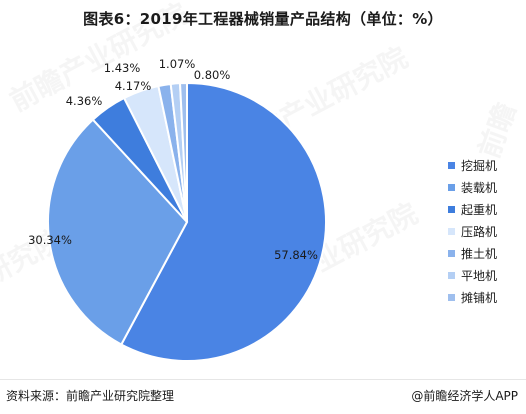 This screenshot has height=414, width=526. I want to click on legend-item: 起重机, so click(472, 209).